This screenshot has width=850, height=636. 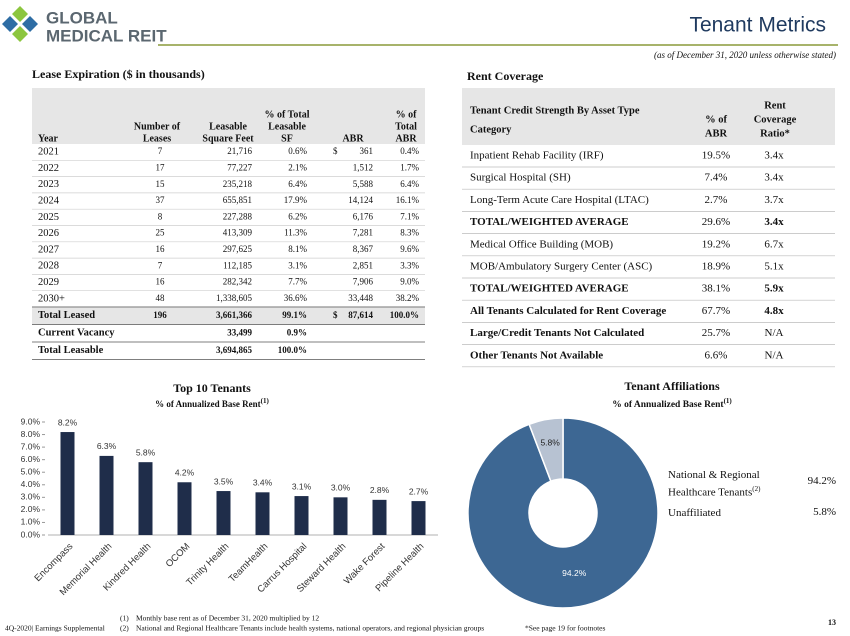 I want to click on table-cell: 33,448, so click(x=360, y=298).